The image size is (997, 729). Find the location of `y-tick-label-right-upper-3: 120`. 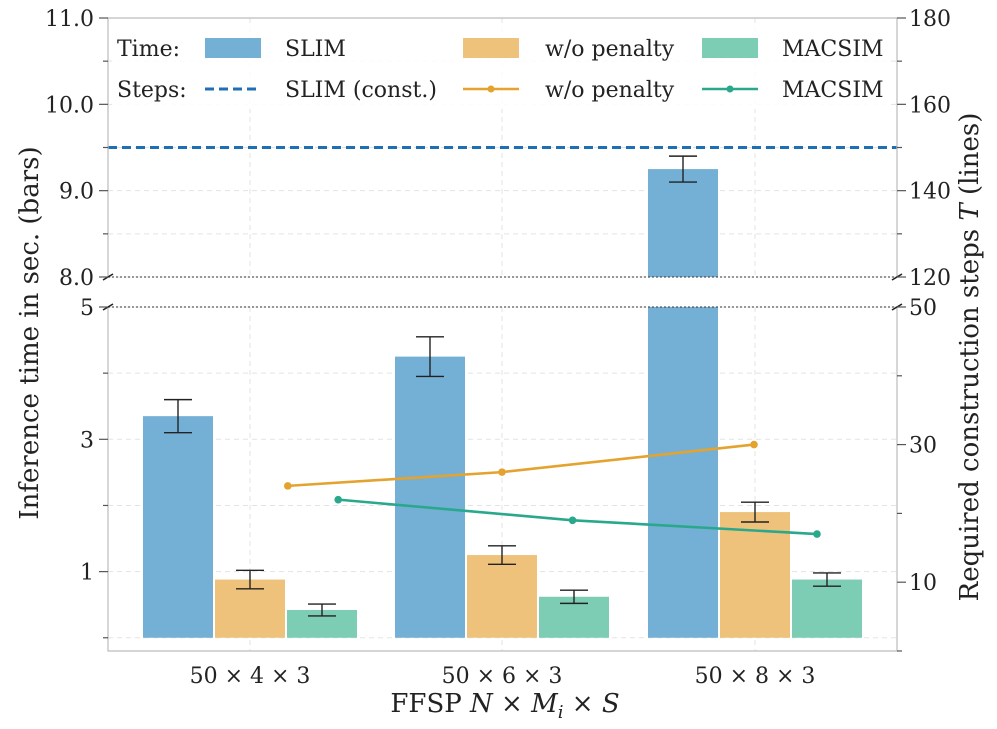

y-tick-label-right-upper-3: 120 is located at coordinates (930, 278).